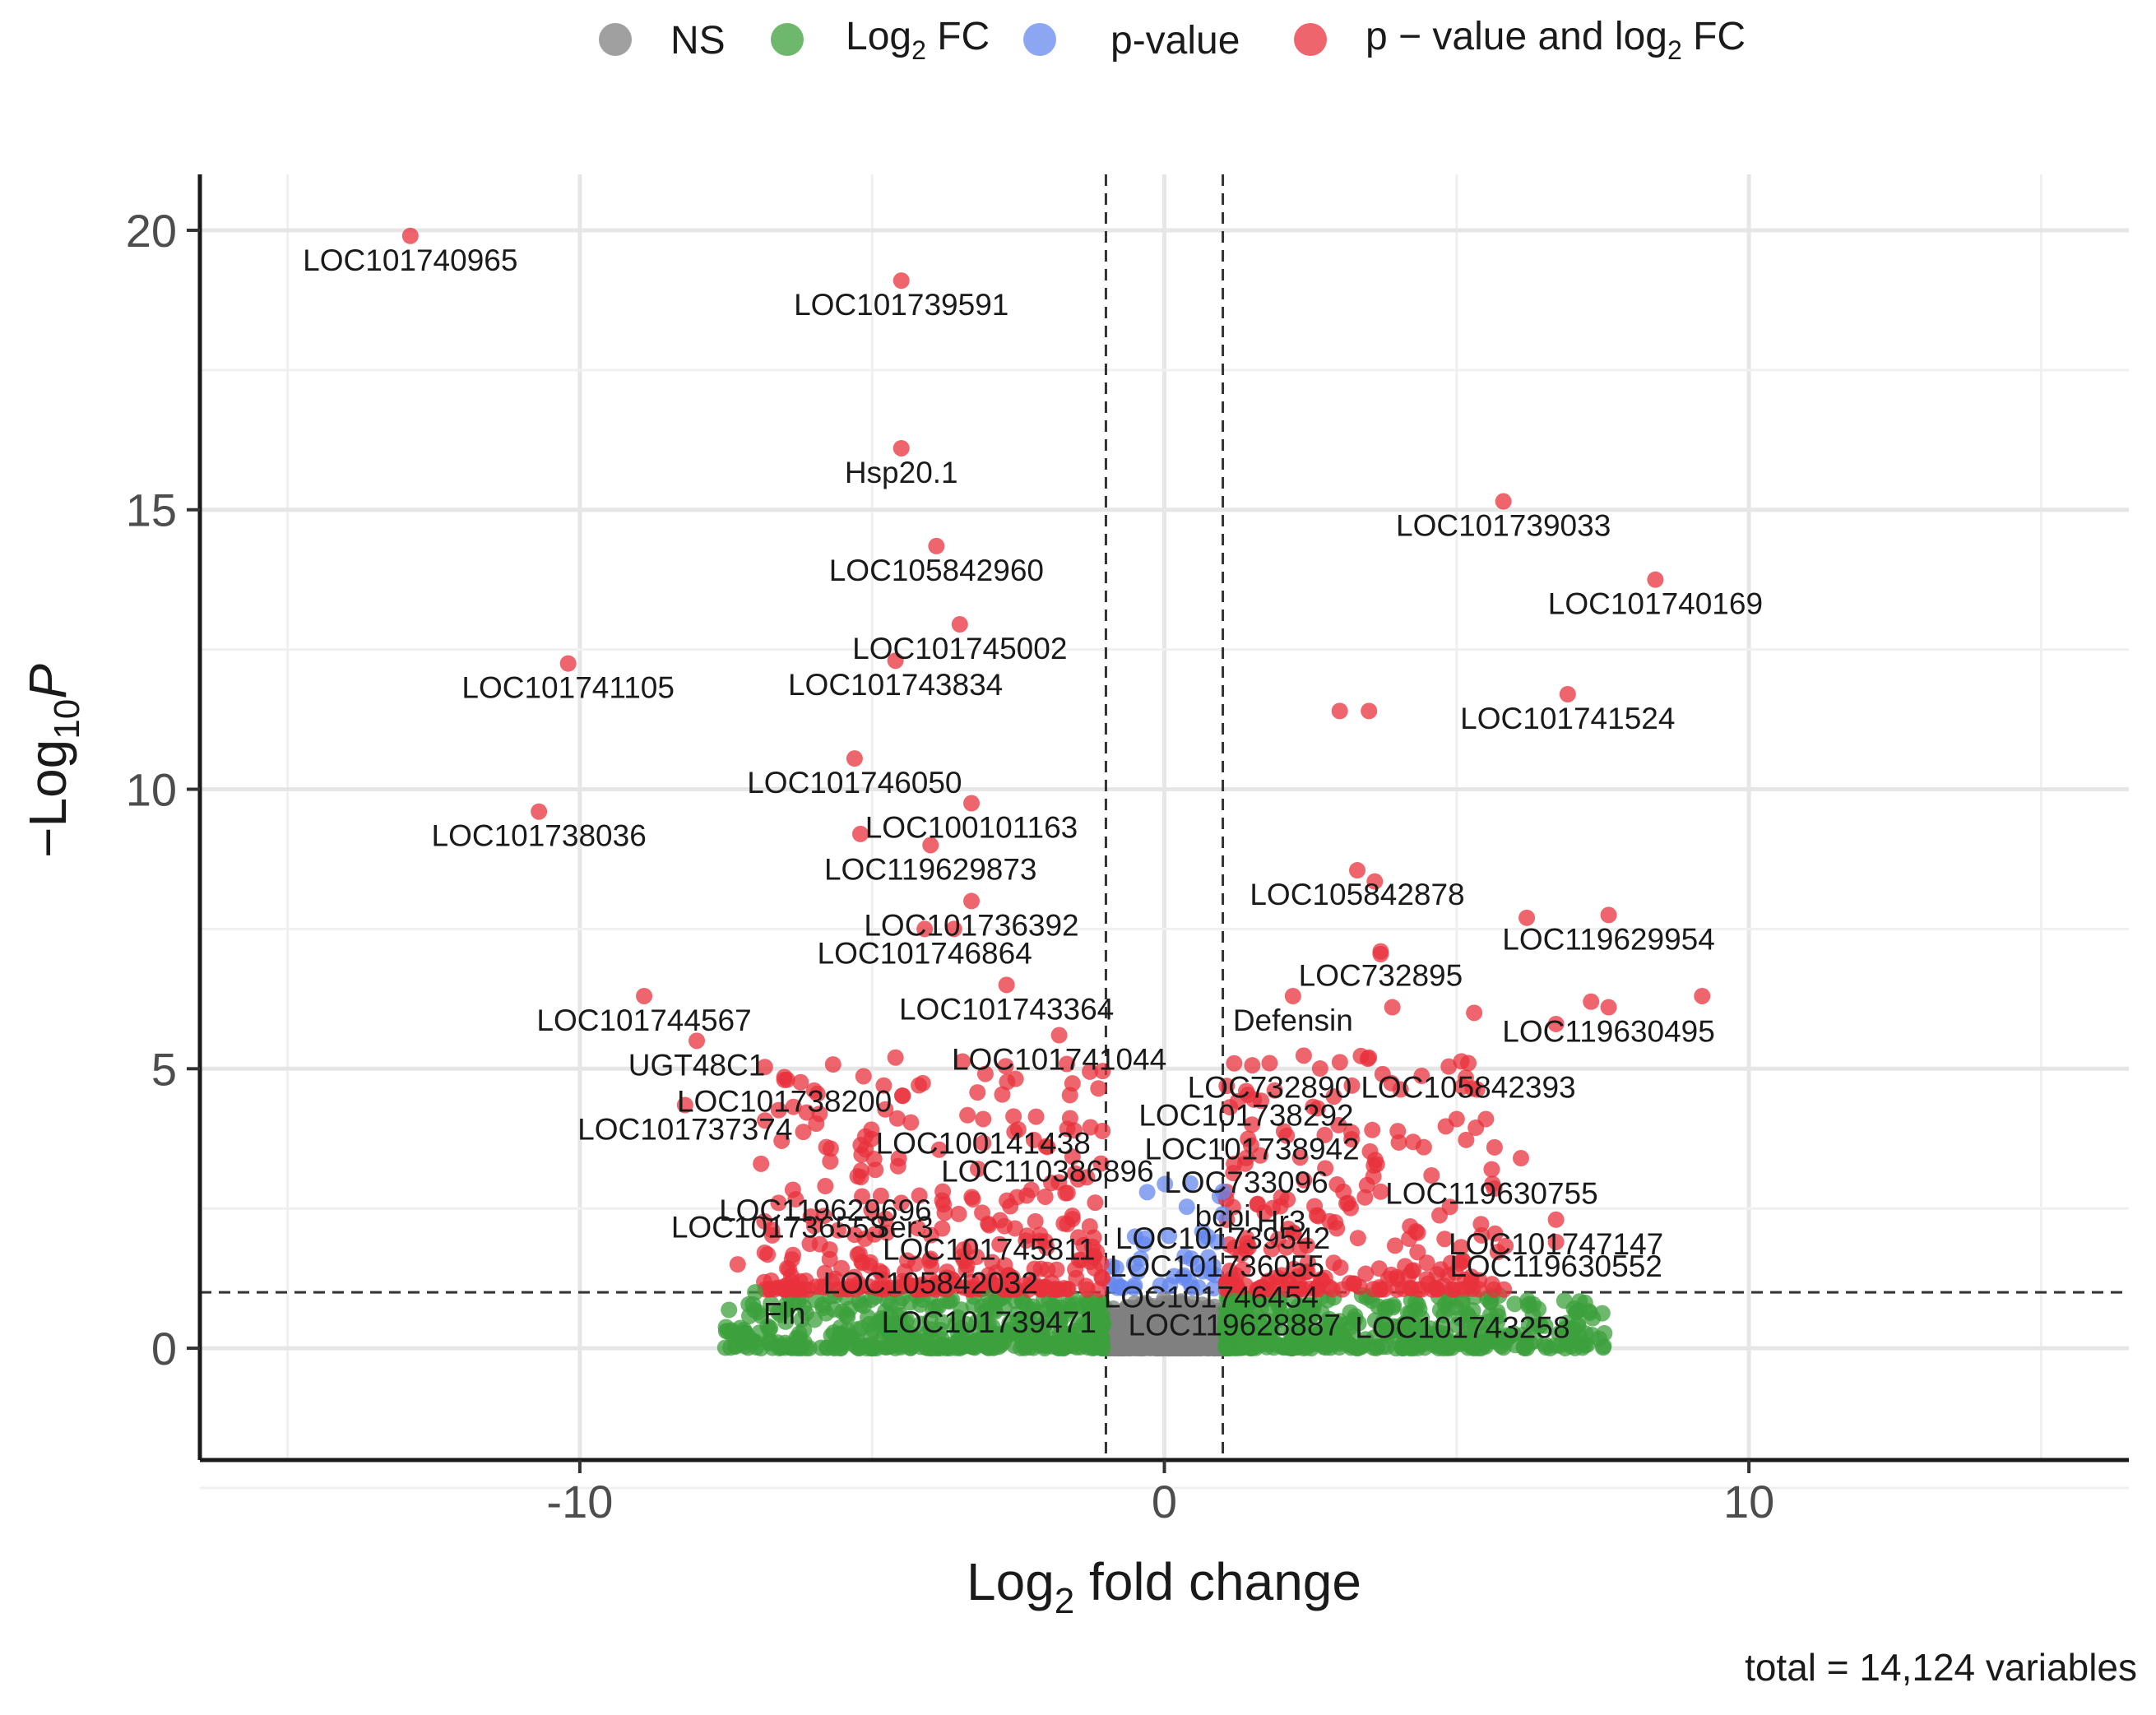 The image size is (2156, 1715). What do you see at coordinates (880, 40) in the screenshot?
I see `legend-item-log2fc: Log2 FC` at bounding box center [880, 40].